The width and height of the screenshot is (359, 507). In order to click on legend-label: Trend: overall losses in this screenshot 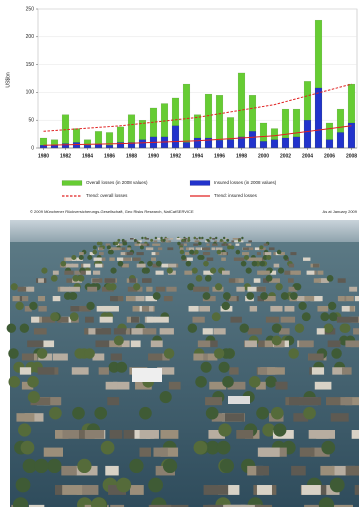, I will do `click(107, 195)`.